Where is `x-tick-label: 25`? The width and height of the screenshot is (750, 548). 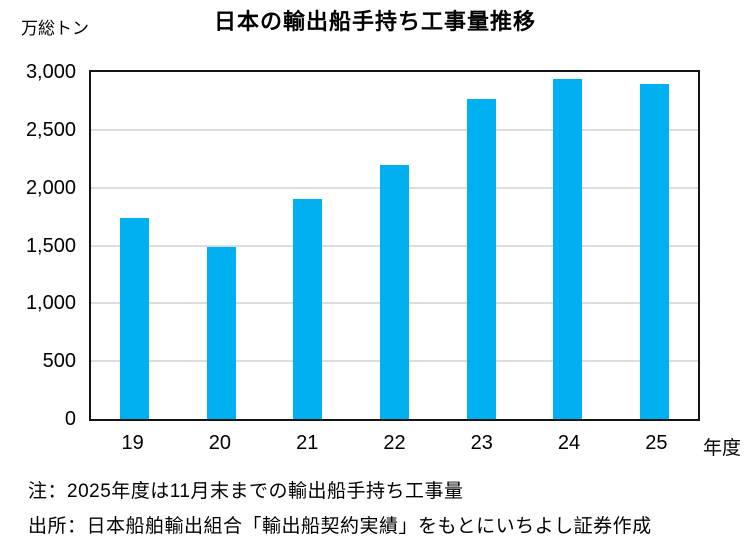
x-tick-label: 25 is located at coordinates (656, 443).